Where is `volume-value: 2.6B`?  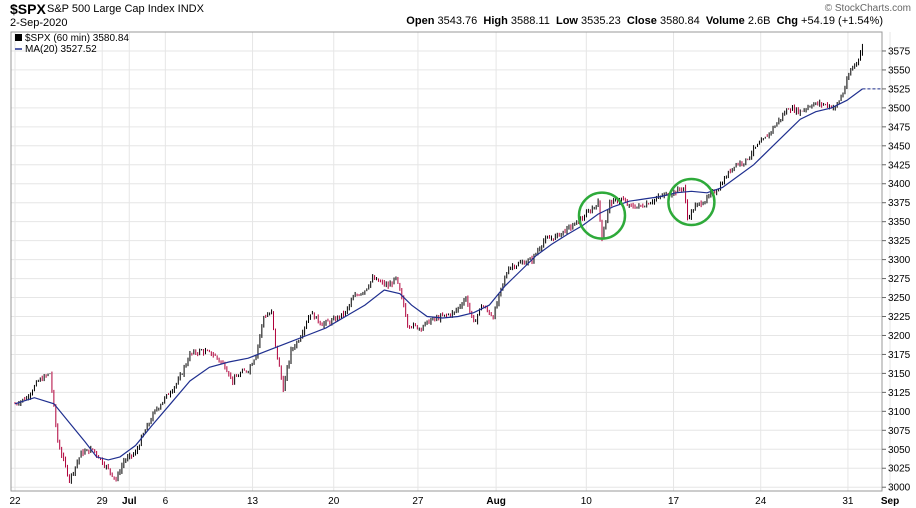
volume-value: 2.6B is located at coordinates (759, 21).